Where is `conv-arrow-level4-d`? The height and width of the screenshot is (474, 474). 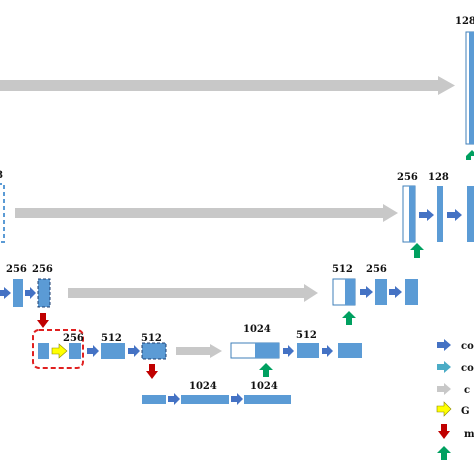
conv-arrow-level4-d is located at coordinates (327, 351).